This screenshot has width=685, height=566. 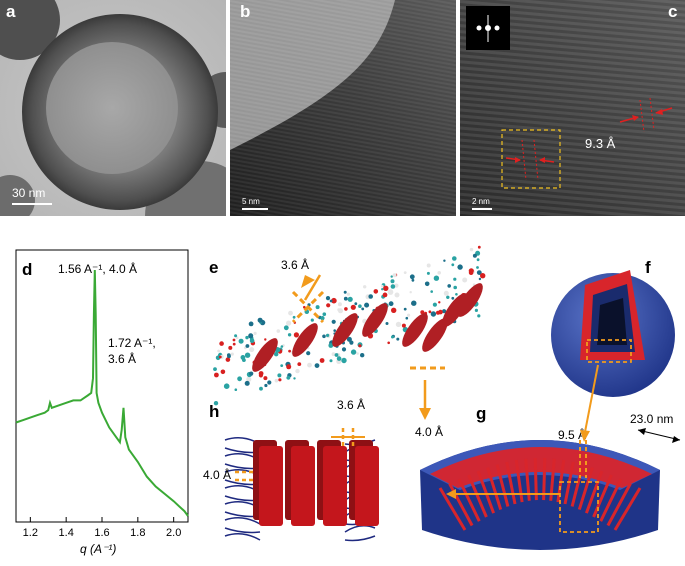 I want to click on panel-b-micrograph, so click(x=343, y=108).